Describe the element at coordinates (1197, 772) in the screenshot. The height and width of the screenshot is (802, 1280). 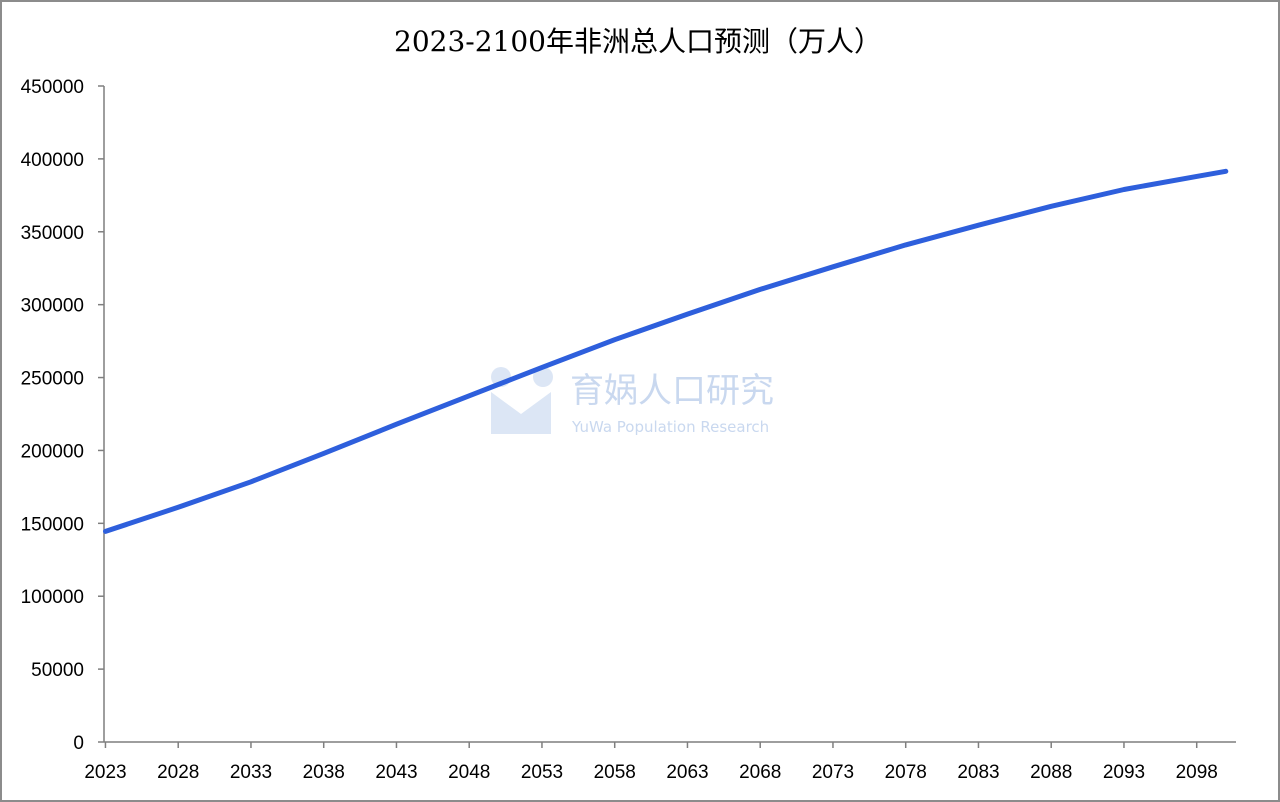
I see `x-tick-label: 2098` at that location.